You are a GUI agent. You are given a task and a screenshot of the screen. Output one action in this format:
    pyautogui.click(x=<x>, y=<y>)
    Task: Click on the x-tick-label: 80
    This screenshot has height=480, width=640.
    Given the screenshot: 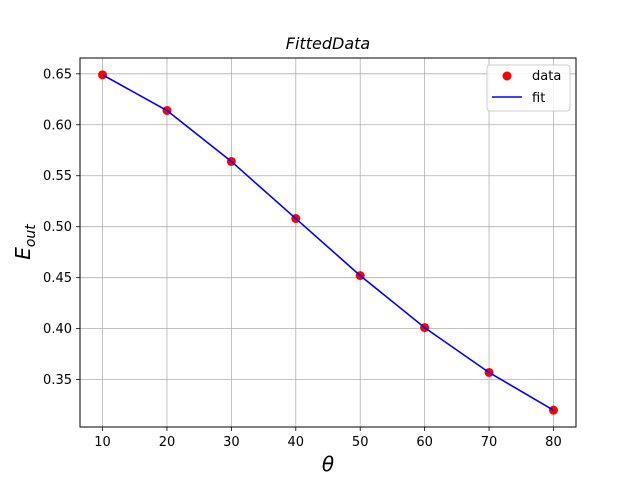 What is the action you would take?
    pyautogui.click(x=553, y=442)
    